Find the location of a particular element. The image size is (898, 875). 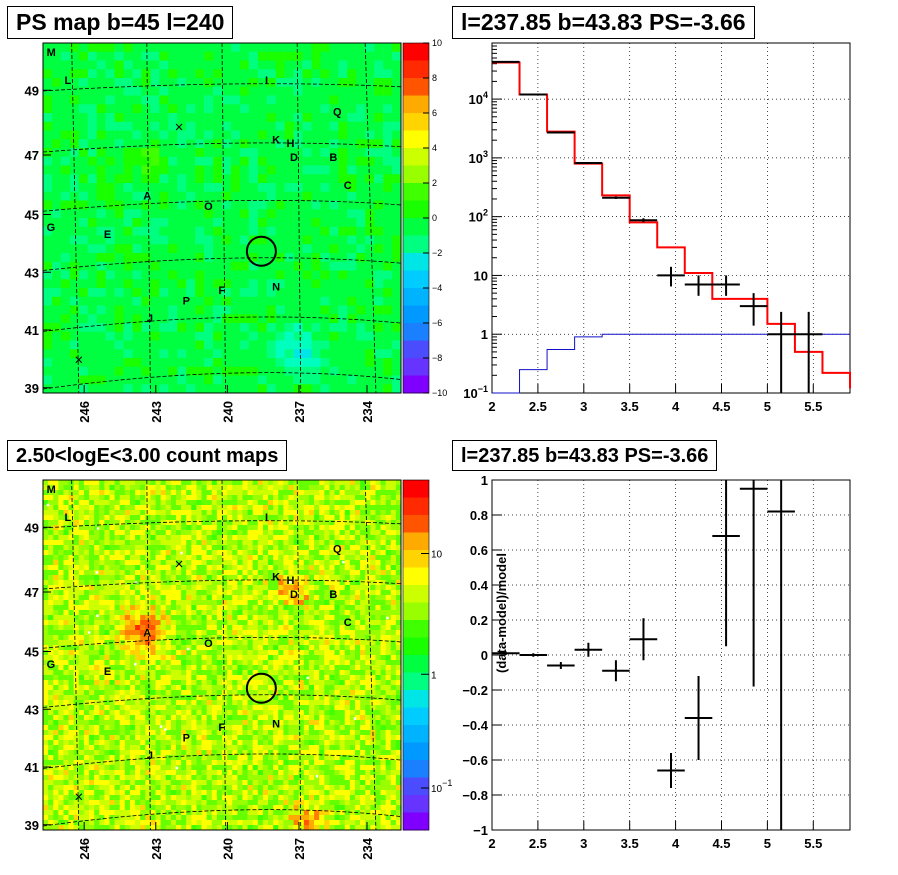

y-tick-label: 45 is located at coordinates (32, 215).